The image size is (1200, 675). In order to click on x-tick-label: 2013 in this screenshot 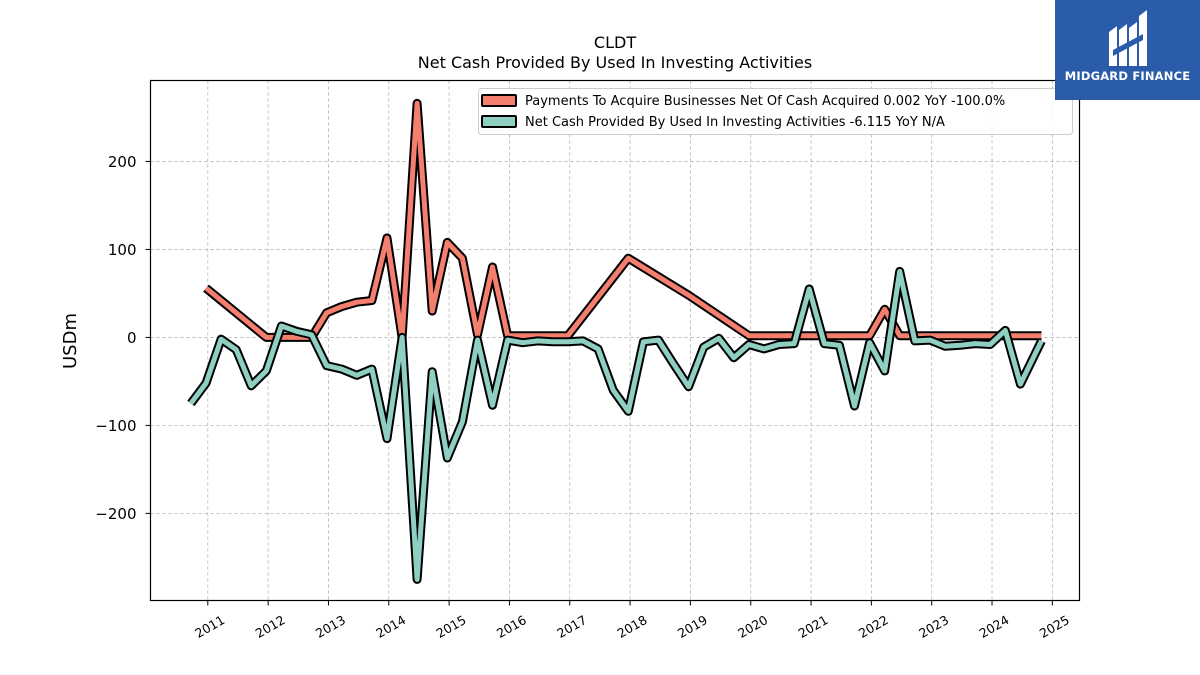, I will do `click(330, 626)`.